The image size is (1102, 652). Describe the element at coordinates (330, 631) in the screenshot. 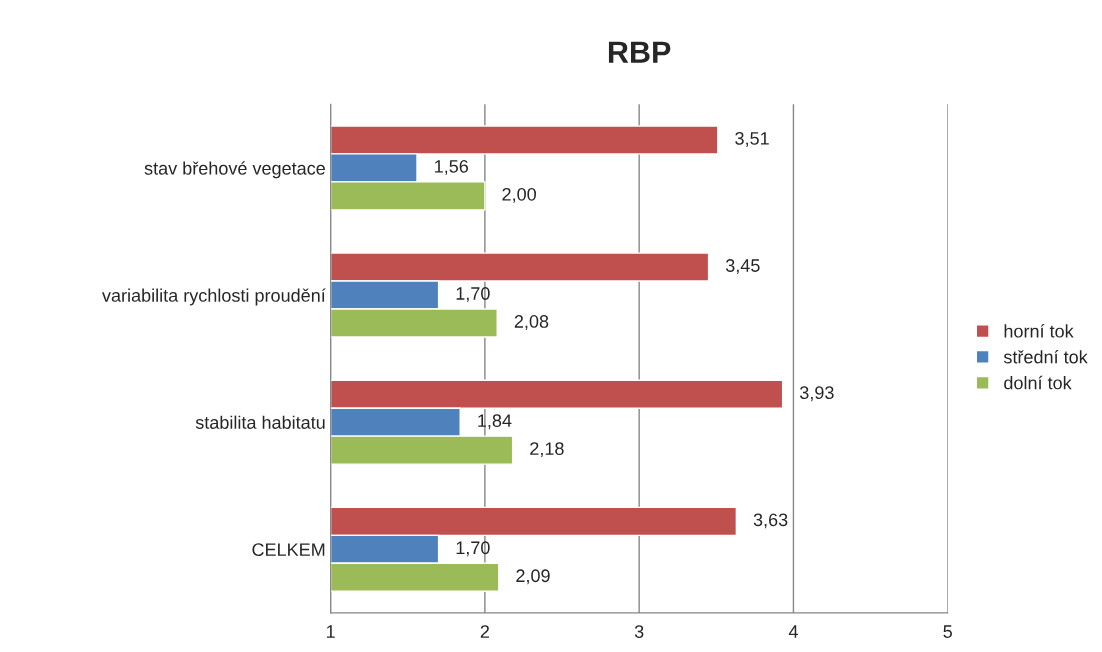

I see `x-tick-label: 1` at that location.